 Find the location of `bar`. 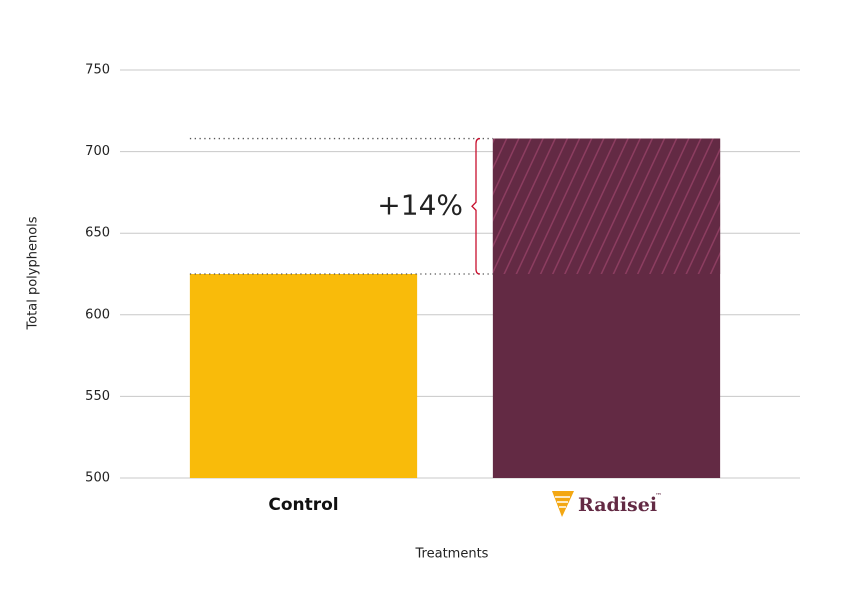

bar is located at coordinates (303, 376).